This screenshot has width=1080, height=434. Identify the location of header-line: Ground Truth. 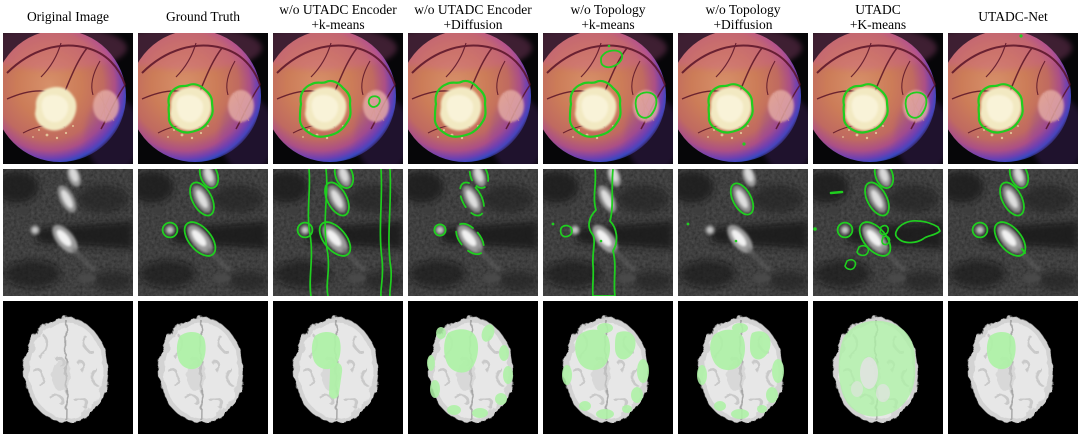
(203, 16).